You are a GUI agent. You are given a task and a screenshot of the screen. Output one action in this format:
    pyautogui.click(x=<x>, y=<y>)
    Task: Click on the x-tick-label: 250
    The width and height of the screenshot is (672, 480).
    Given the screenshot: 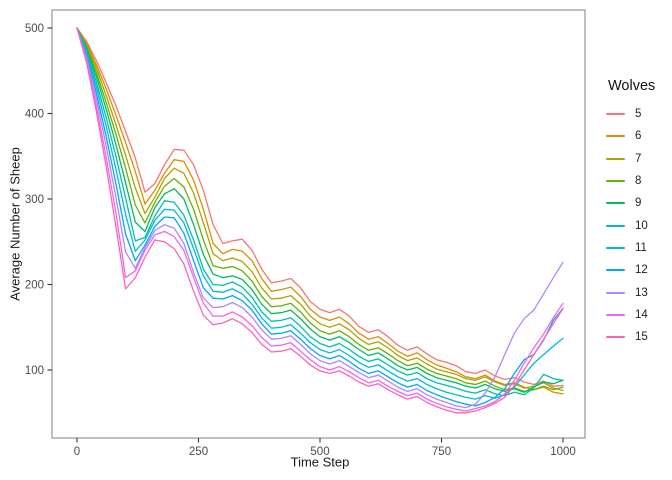 What is the action you would take?
    pyautogui.click(x=198, y=452)
    